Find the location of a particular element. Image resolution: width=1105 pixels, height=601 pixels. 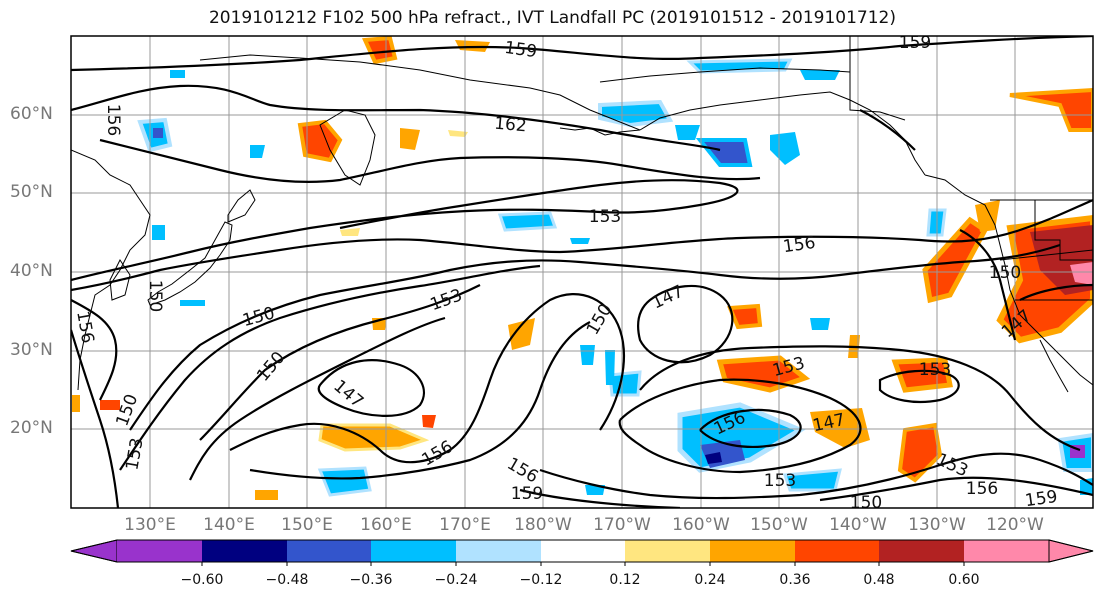

lon-label: 150°E is located at coordinates (307, 525).